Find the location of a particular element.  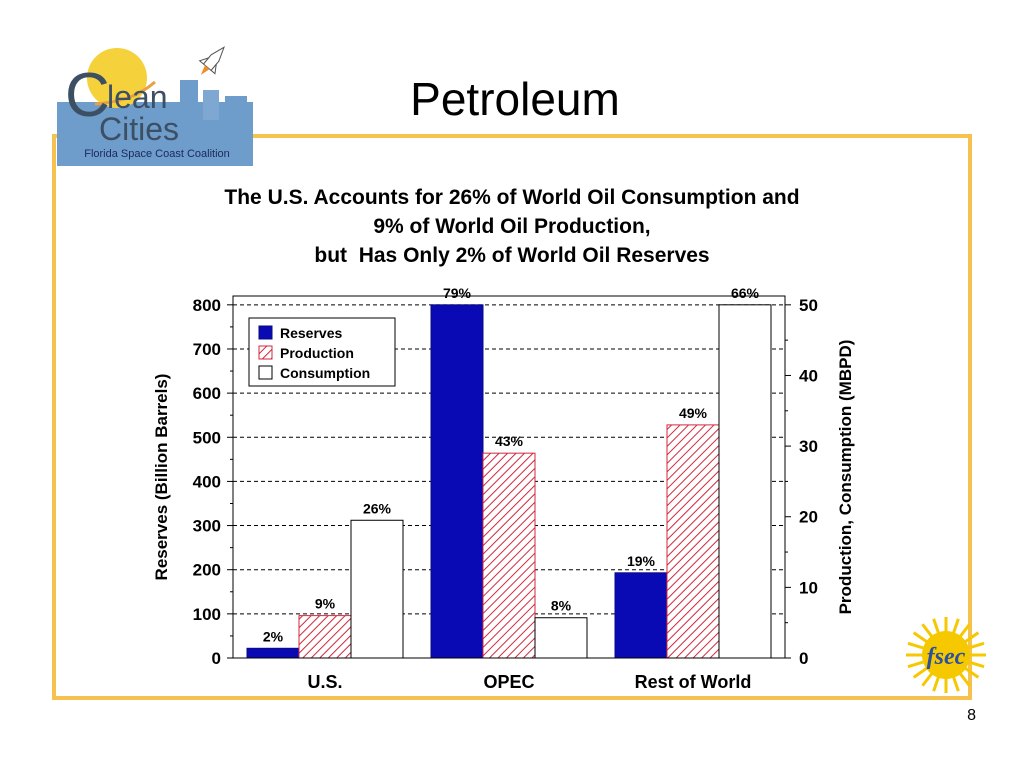

x-tick-label: U.S. is located at coordinates (324, 682).